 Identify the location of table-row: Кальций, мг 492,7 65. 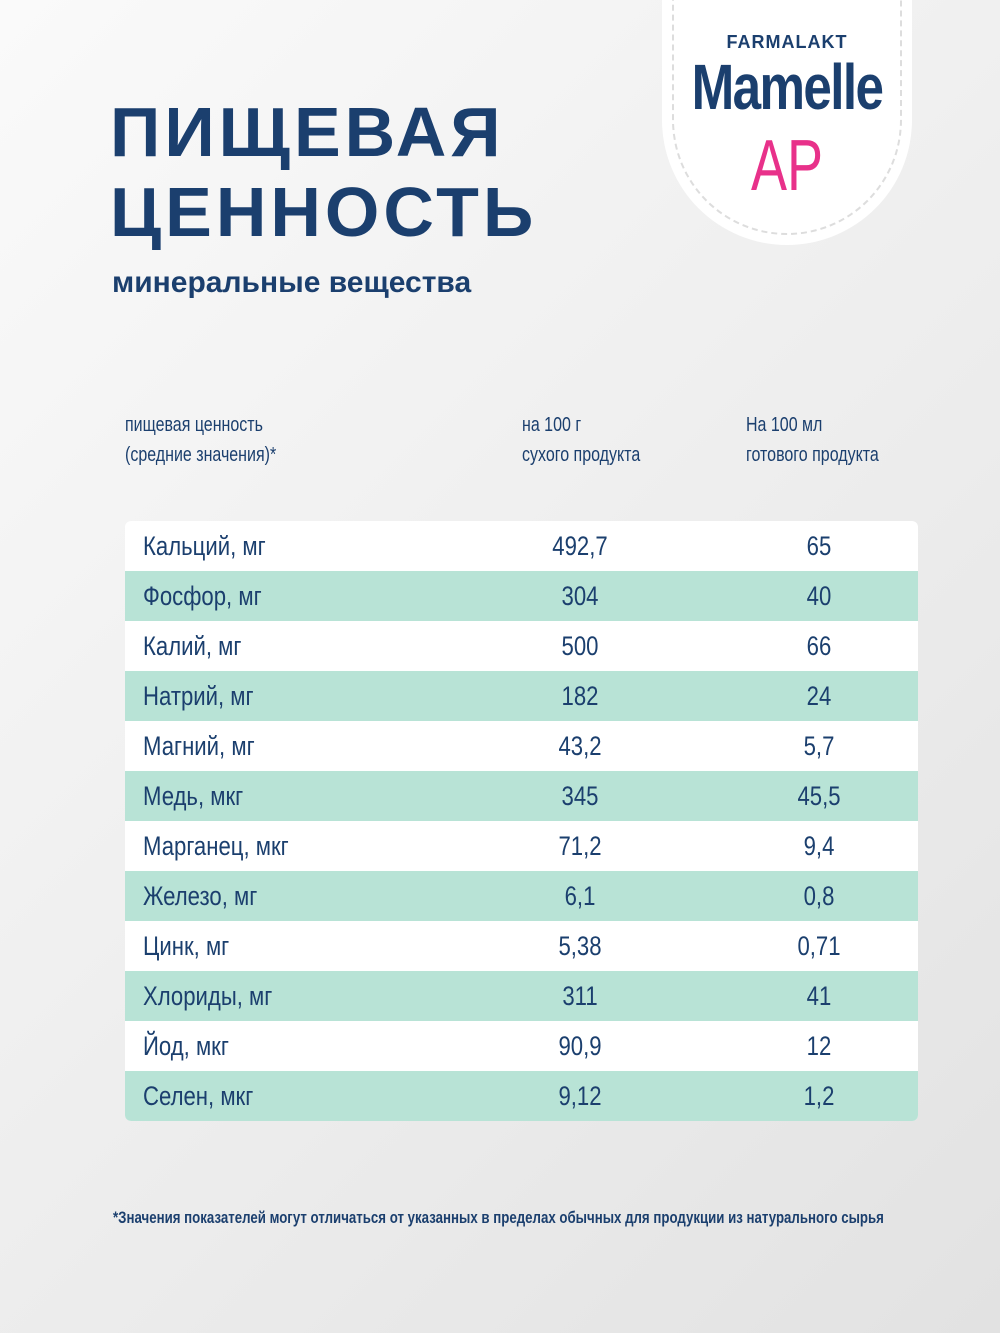
(487, 546).